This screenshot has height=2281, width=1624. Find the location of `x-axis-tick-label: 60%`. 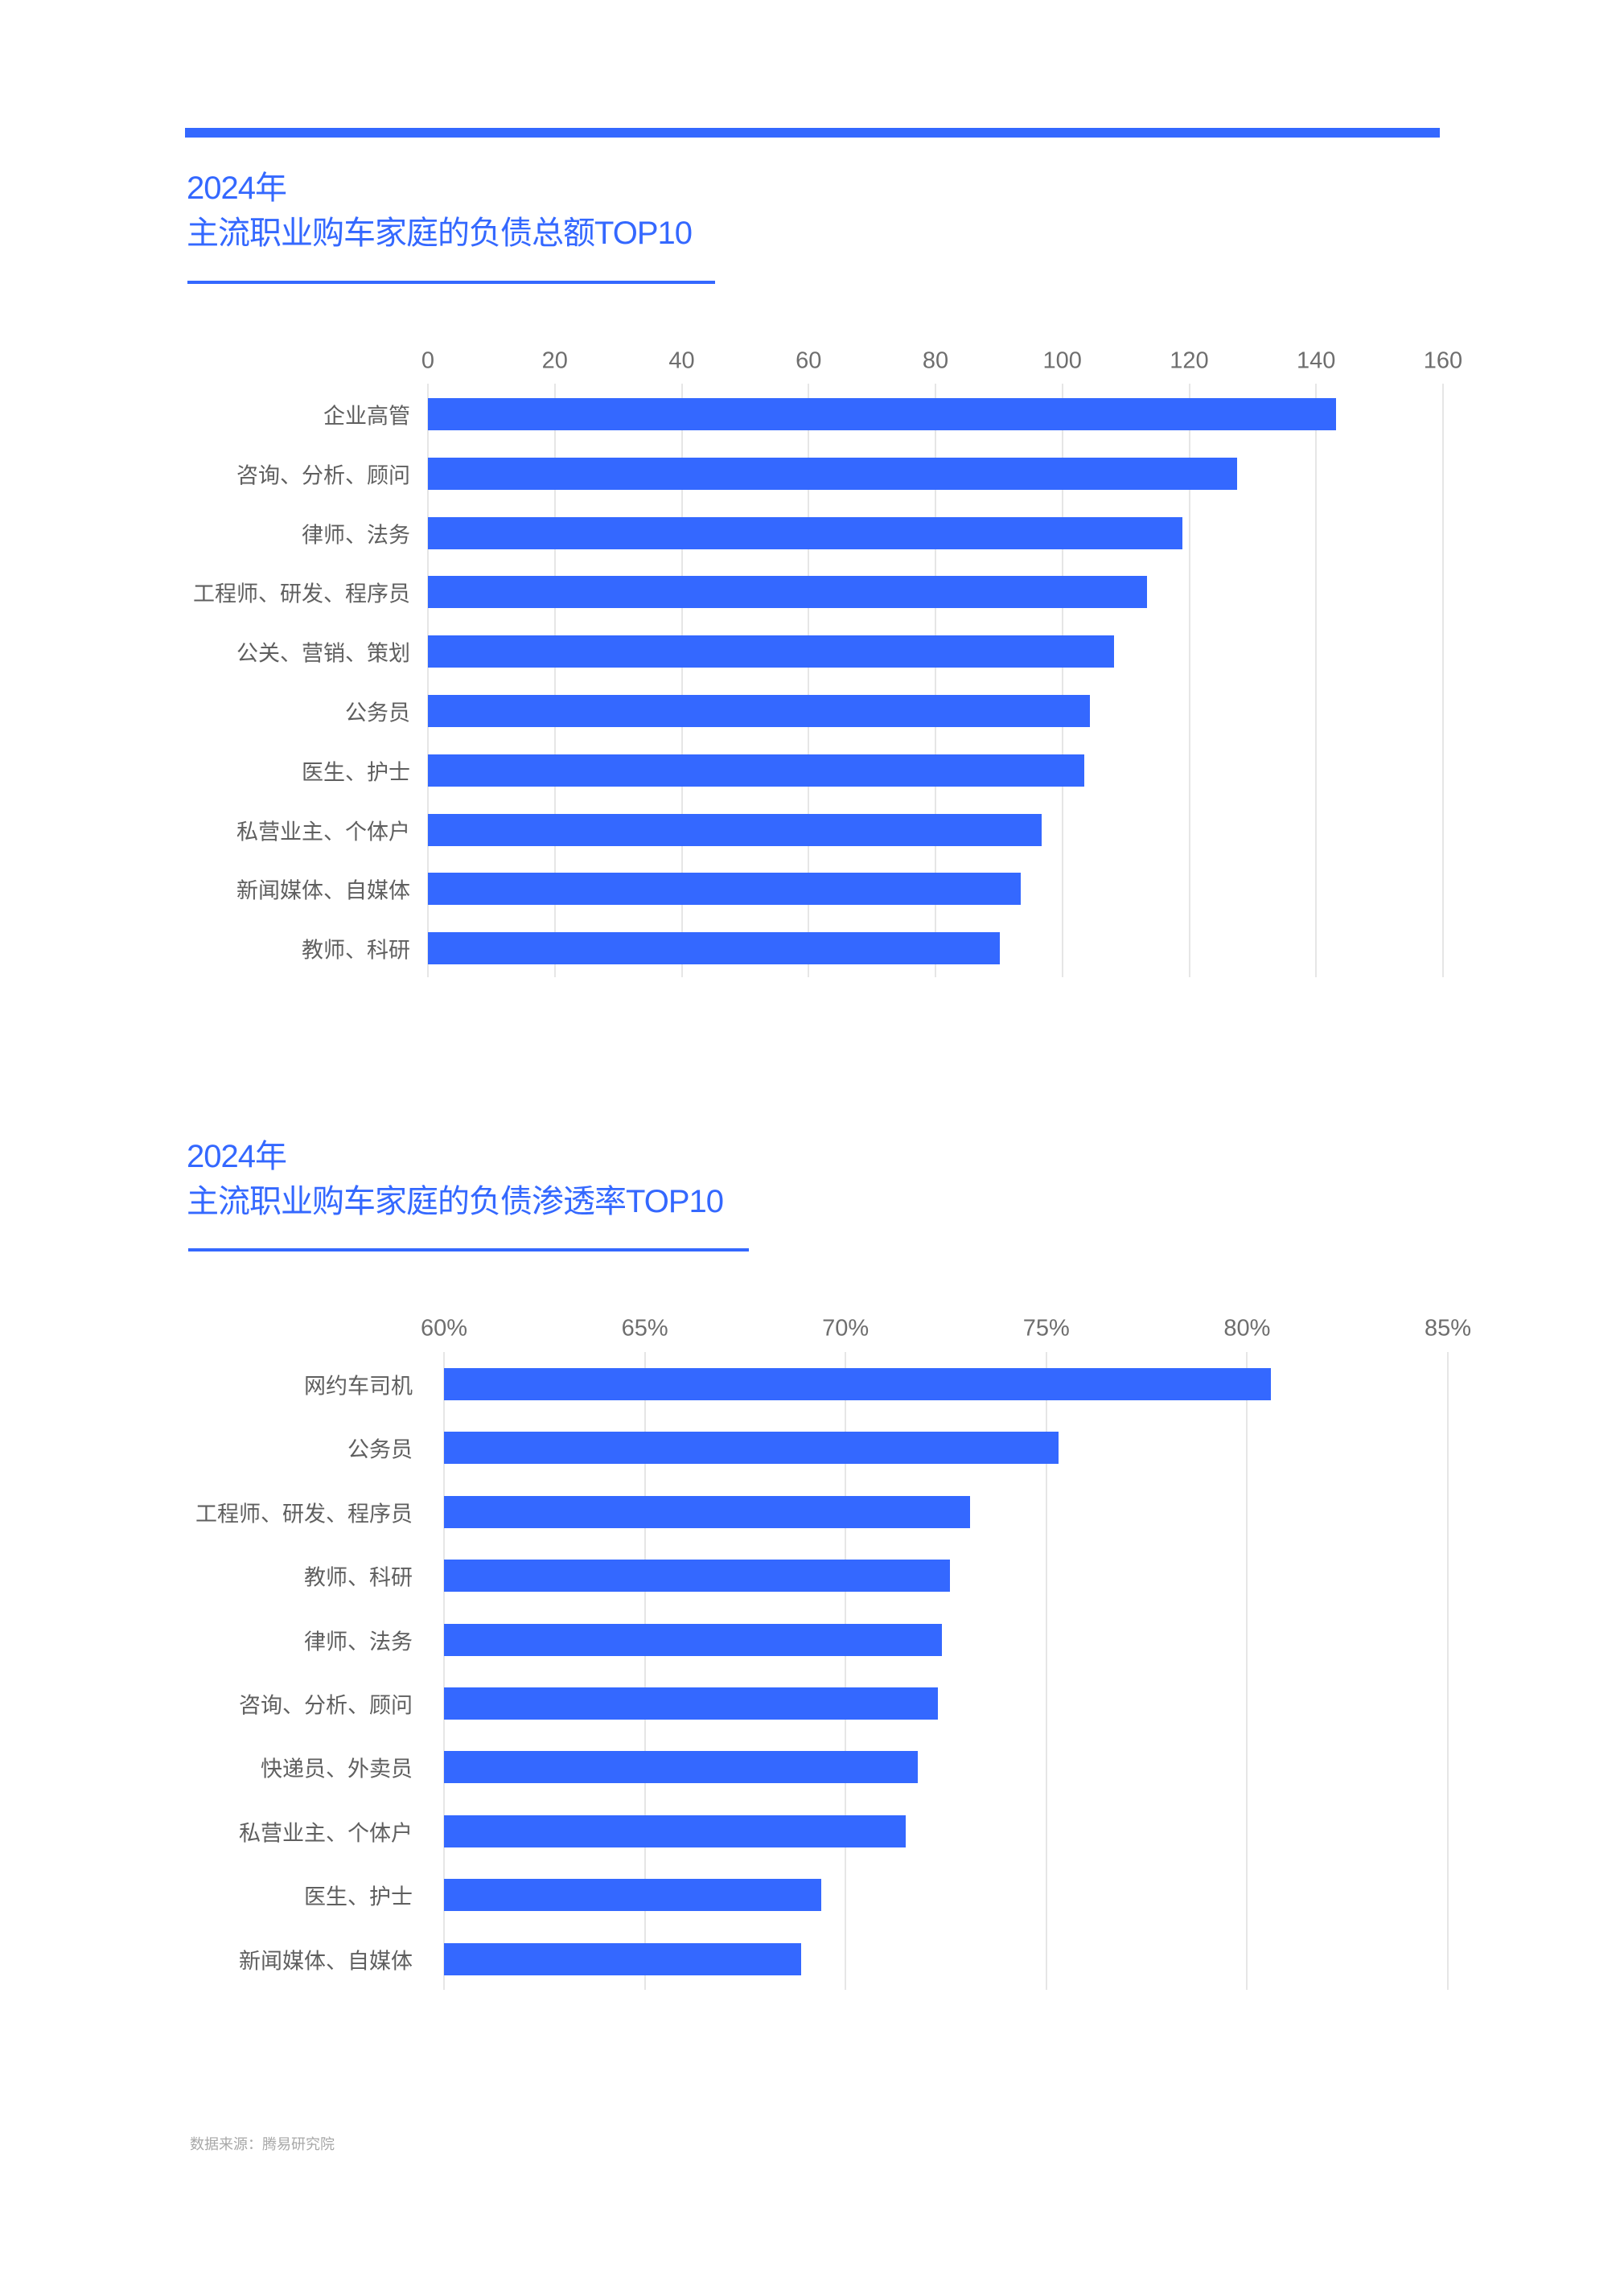

x-axis-tick-label: 60% is located at coordinates (444, 1328).